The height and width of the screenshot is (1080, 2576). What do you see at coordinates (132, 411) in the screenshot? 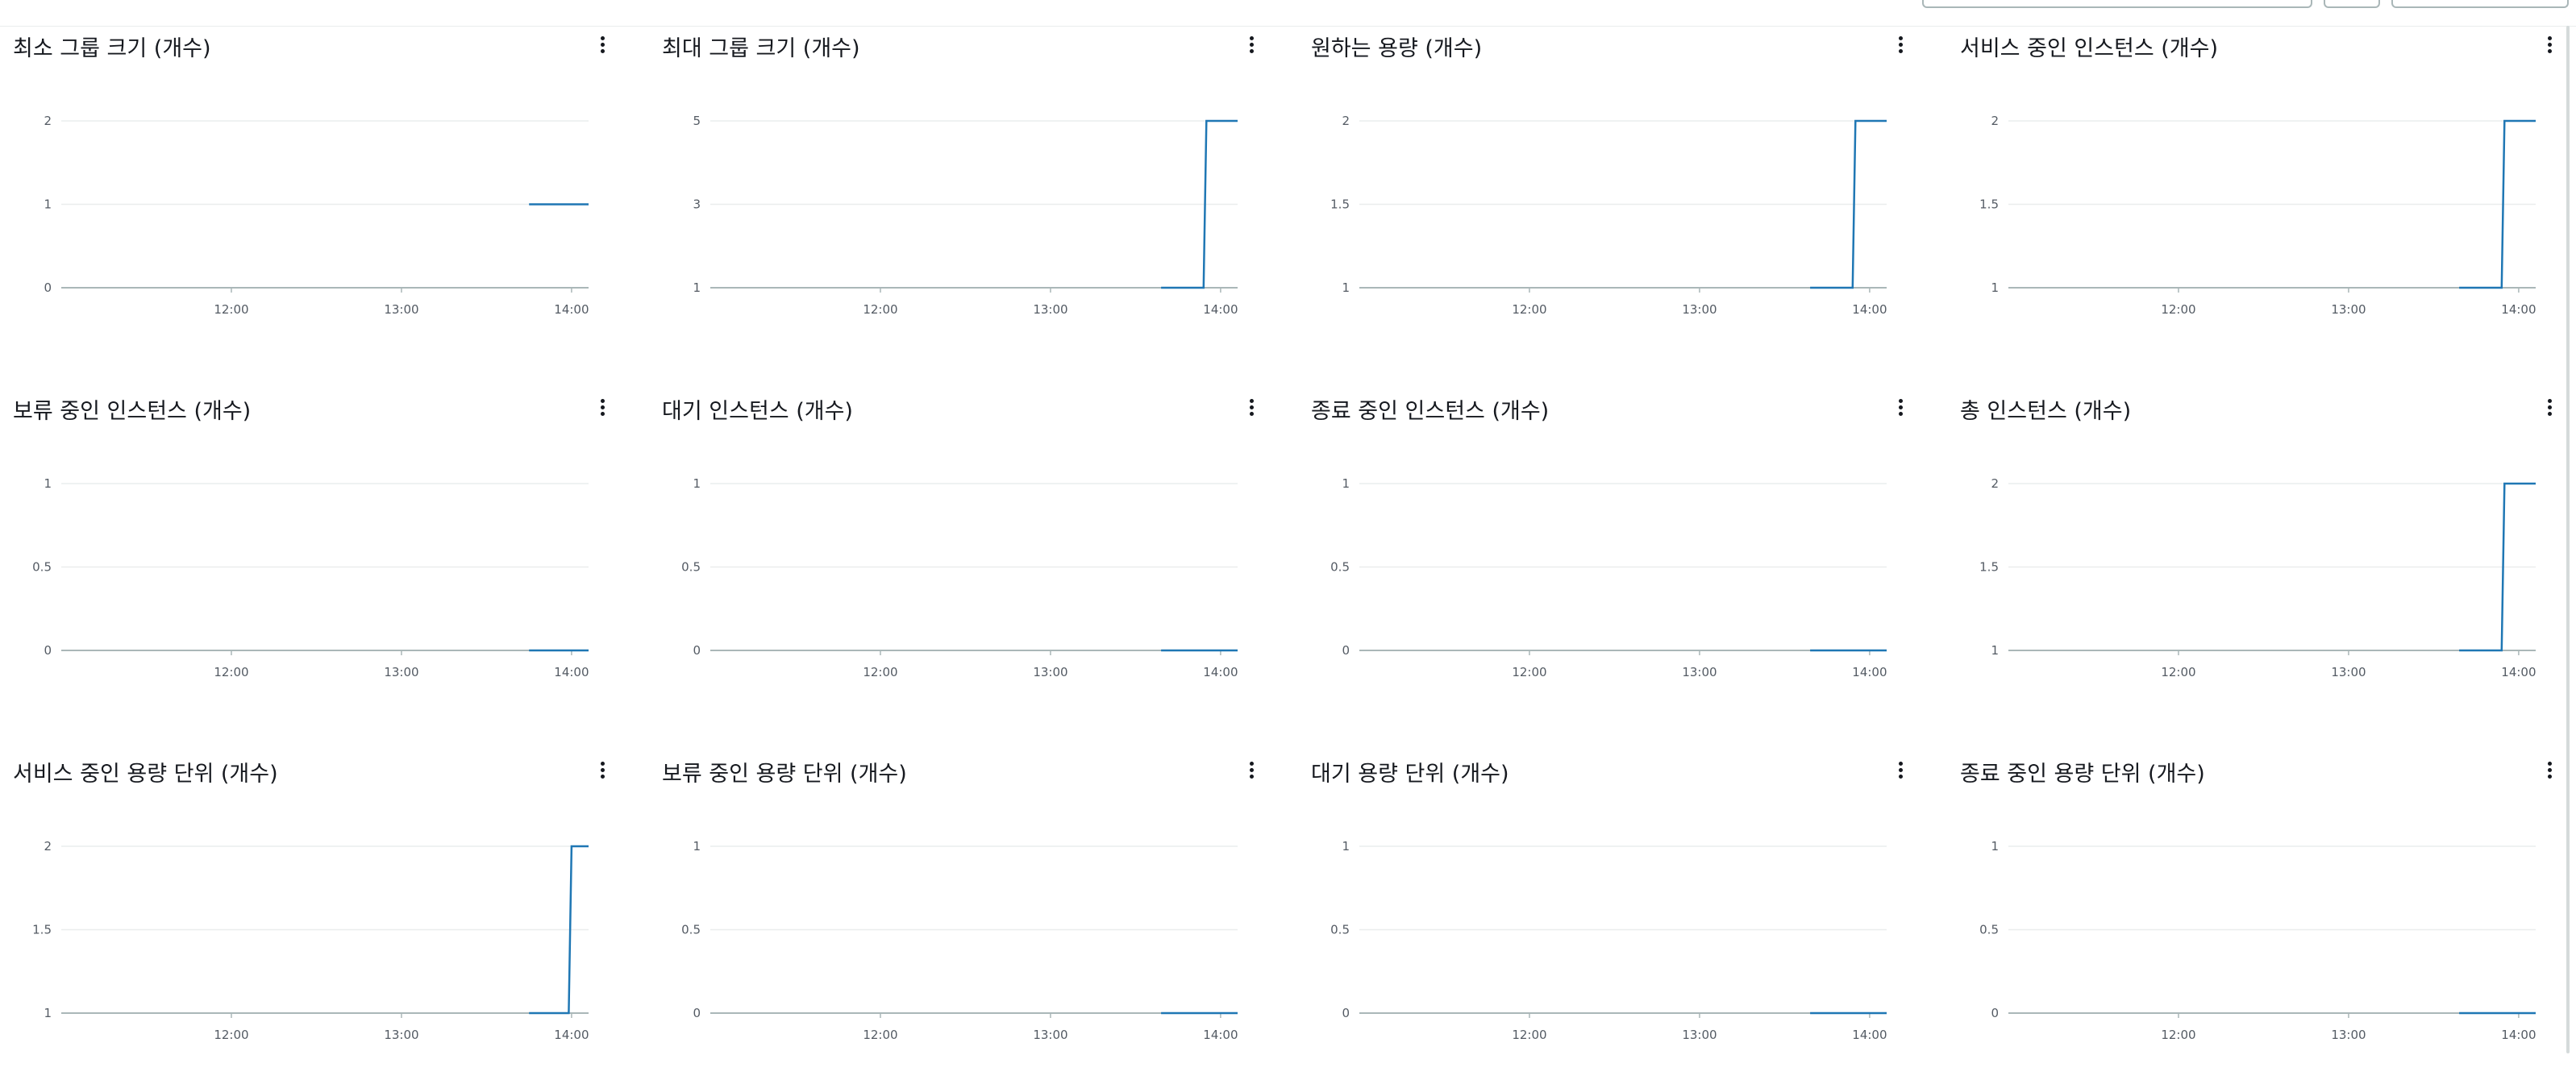
I see `panel-title: 보류 중인 인스턴스 (개수)` at bounding box center [132, 411].